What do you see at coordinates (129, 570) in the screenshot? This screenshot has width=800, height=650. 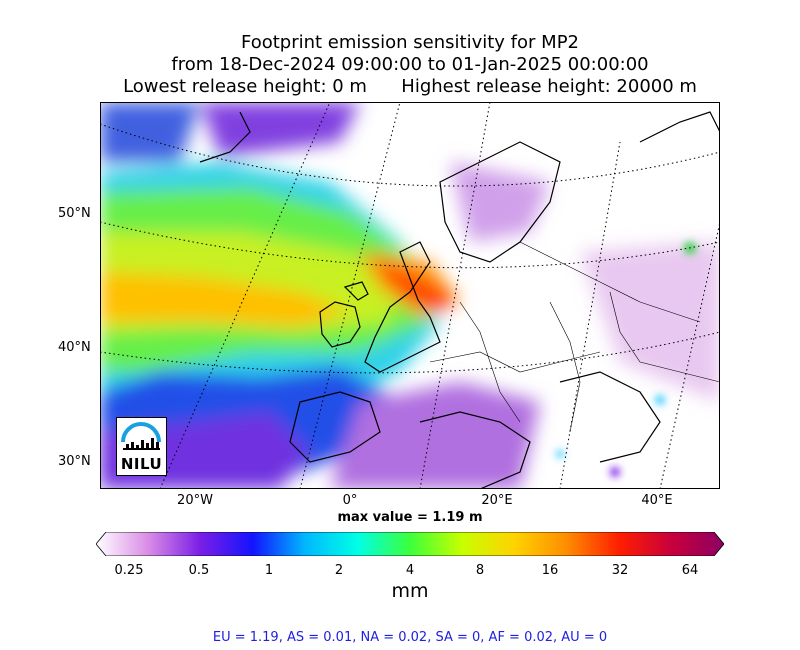 I see `colorbar-tick: 0.25` at bounding box center [129, 570].